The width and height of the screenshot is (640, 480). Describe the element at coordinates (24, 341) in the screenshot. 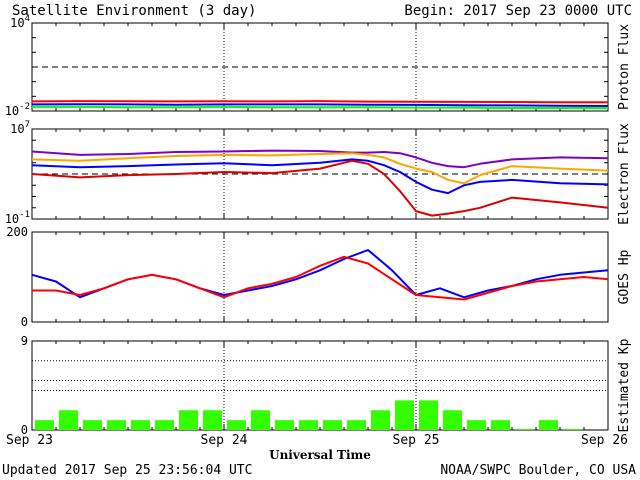

I see `estimated-kp-y-tick-label: 9` at that location.